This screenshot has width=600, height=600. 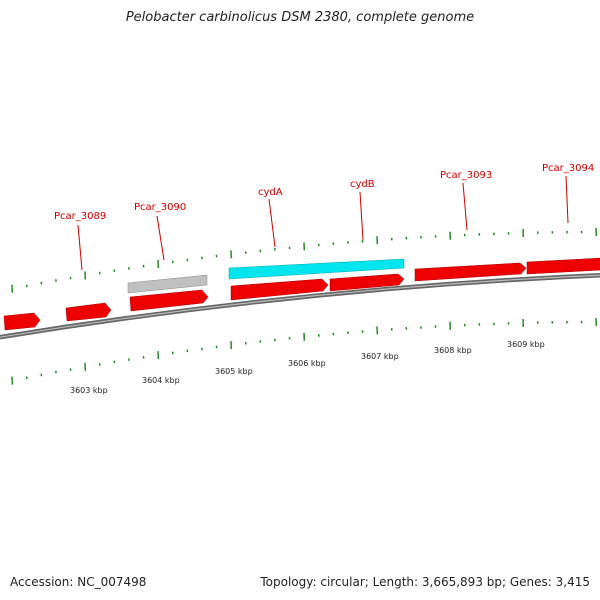 What do you see at coordinates (466, 175) in the screenshot?
I see `gene-label-pcar-3093: Pcar_3093` at bounding box center [466, 175].